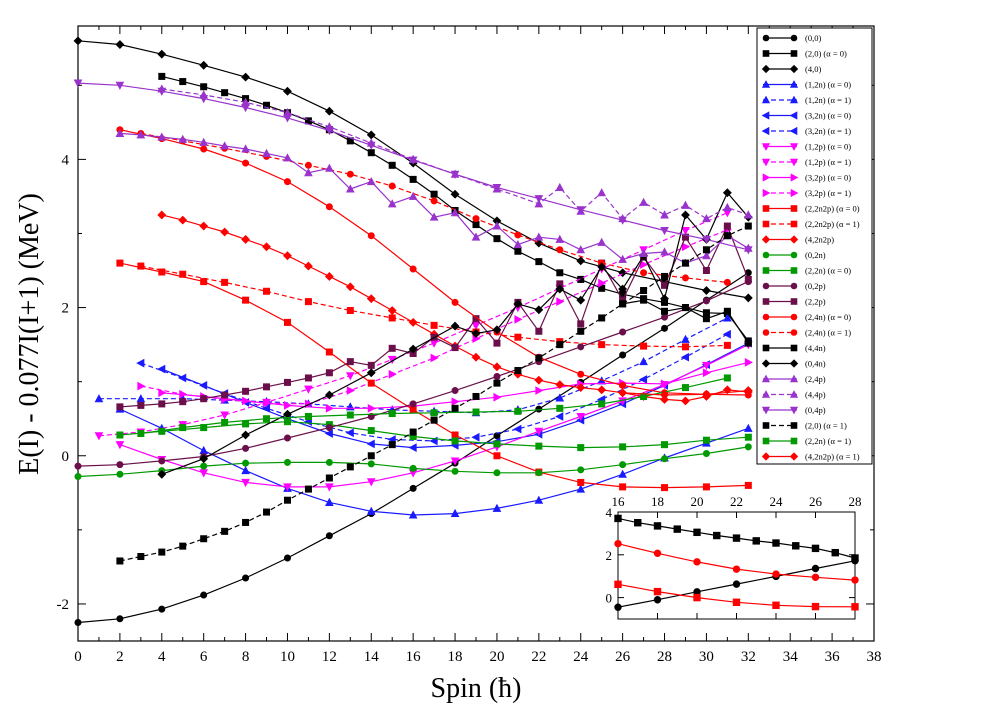 The image size is (1002, 708). I want to click on inset-x-tick-label: 18, so click(657, 501).